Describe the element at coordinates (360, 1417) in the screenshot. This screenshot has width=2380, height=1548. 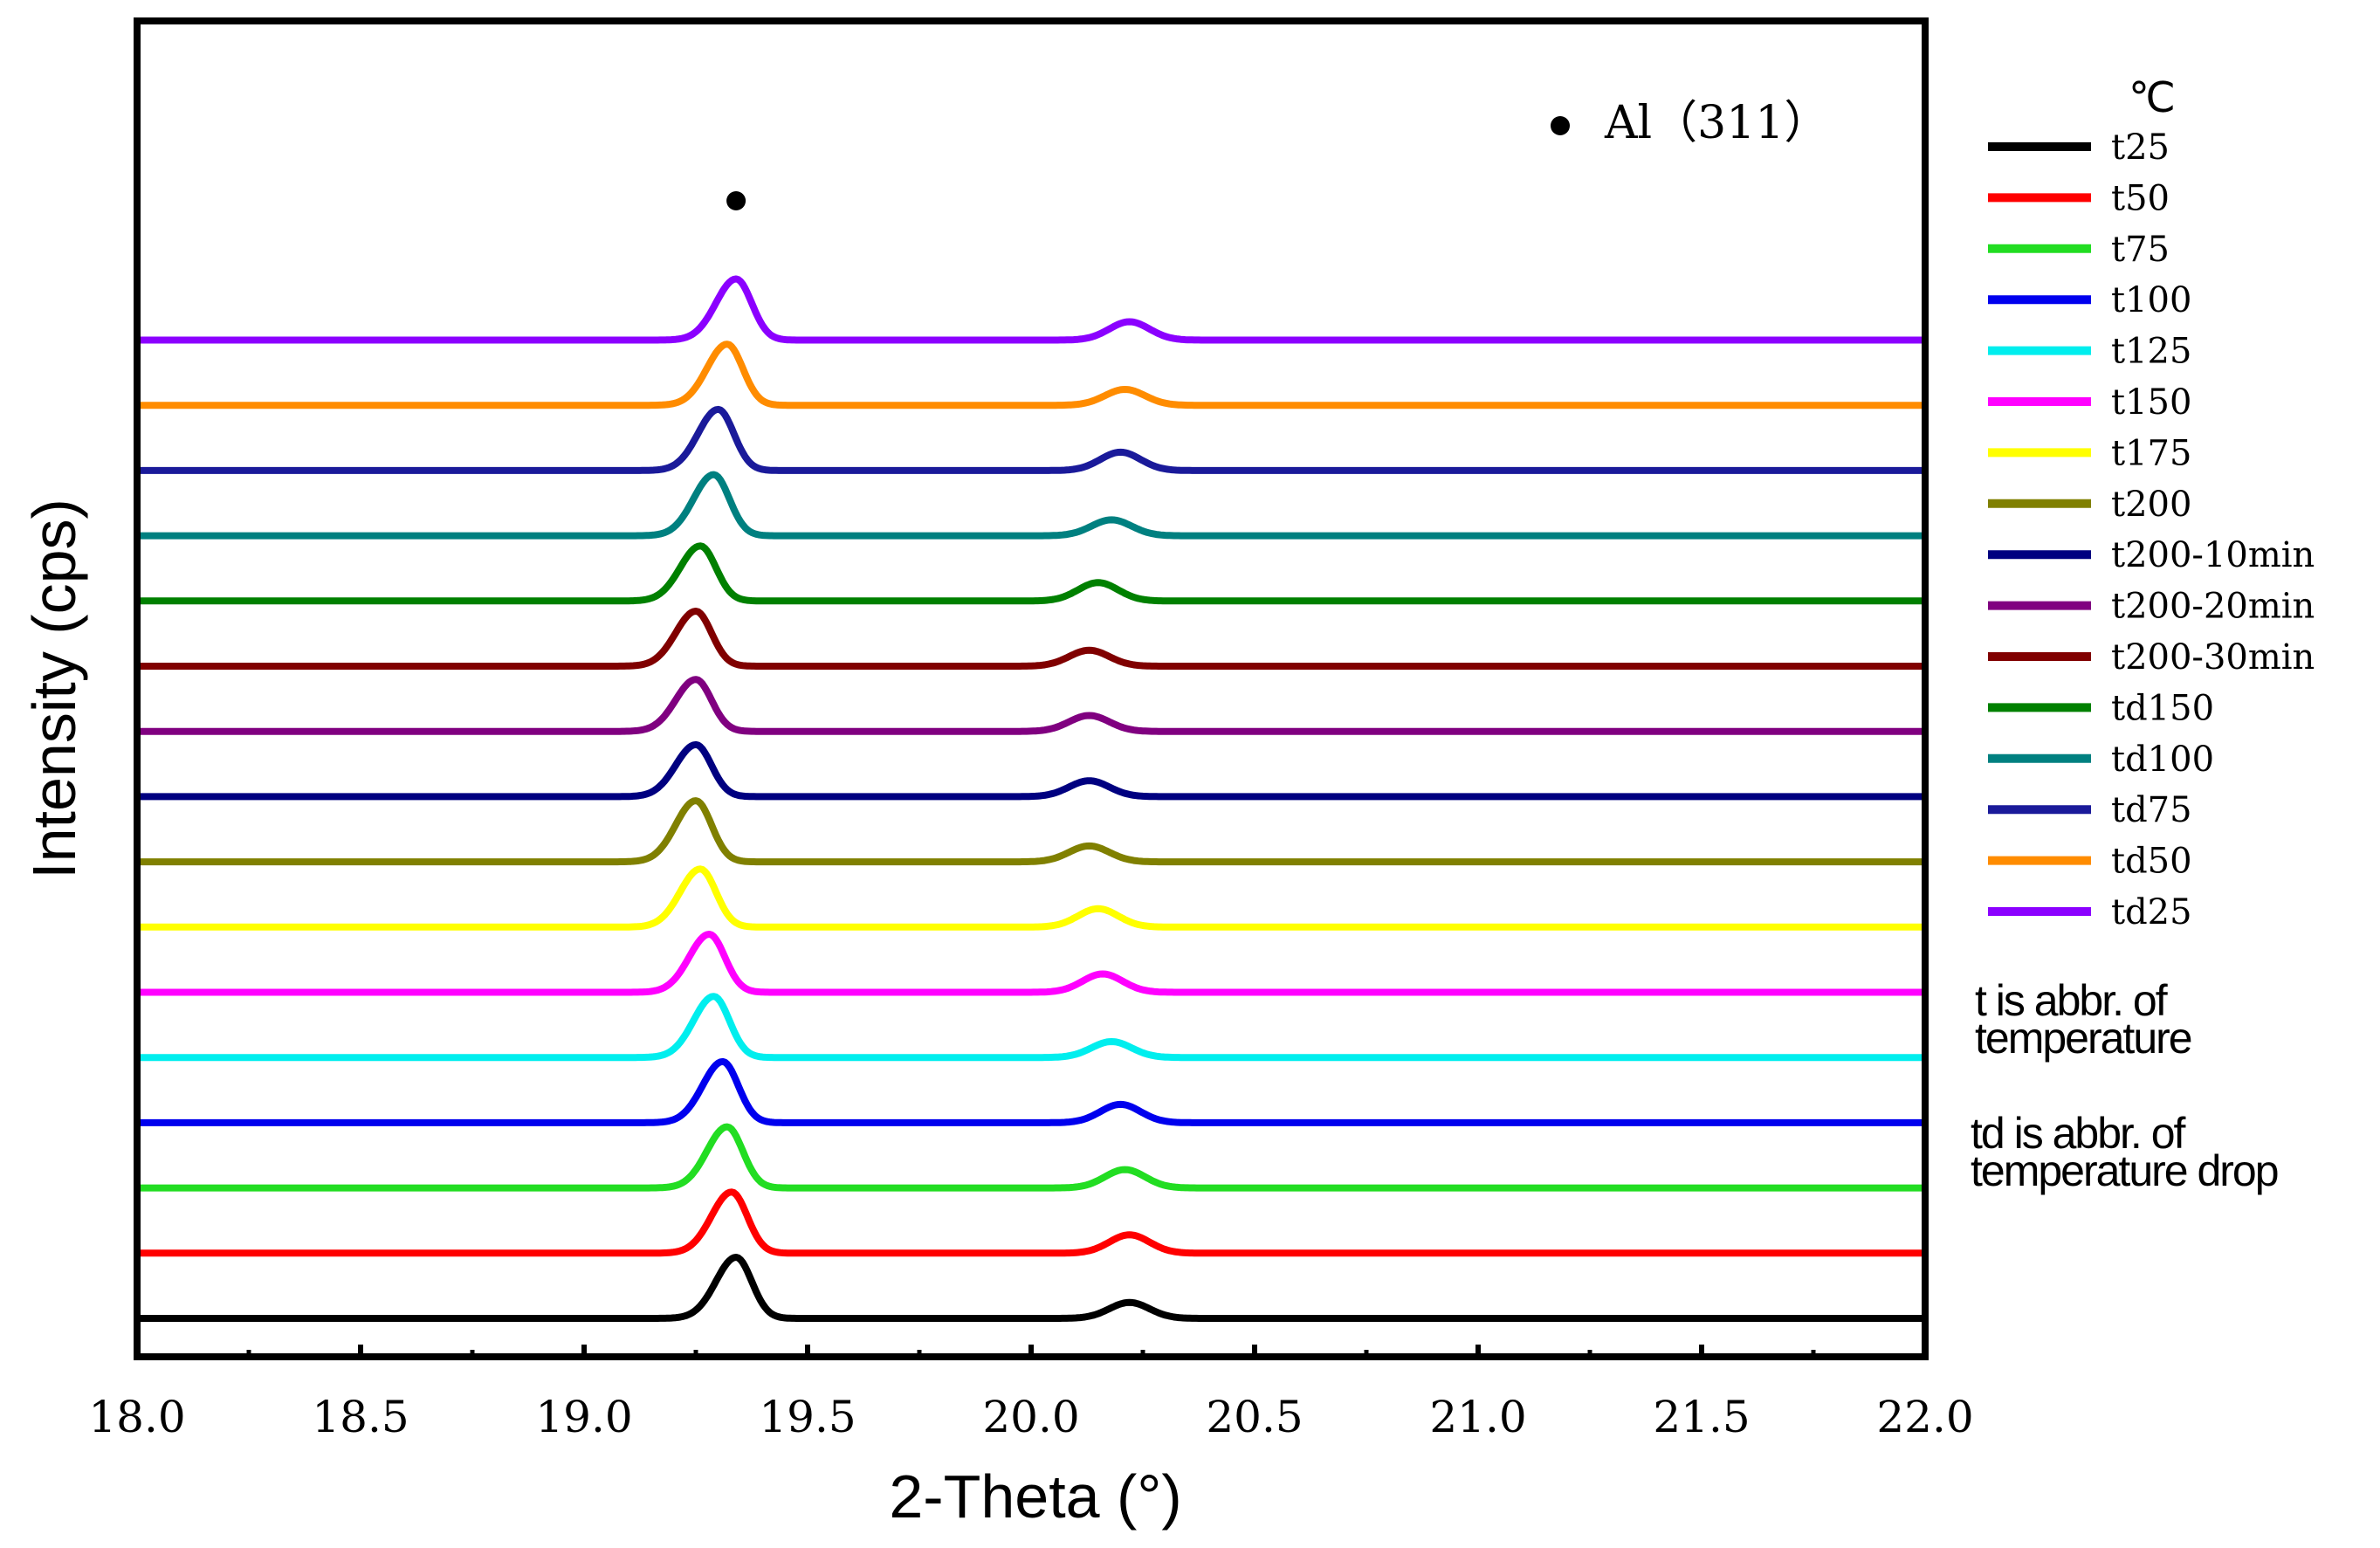
I see `x-tick-label: 18.5` at that location.